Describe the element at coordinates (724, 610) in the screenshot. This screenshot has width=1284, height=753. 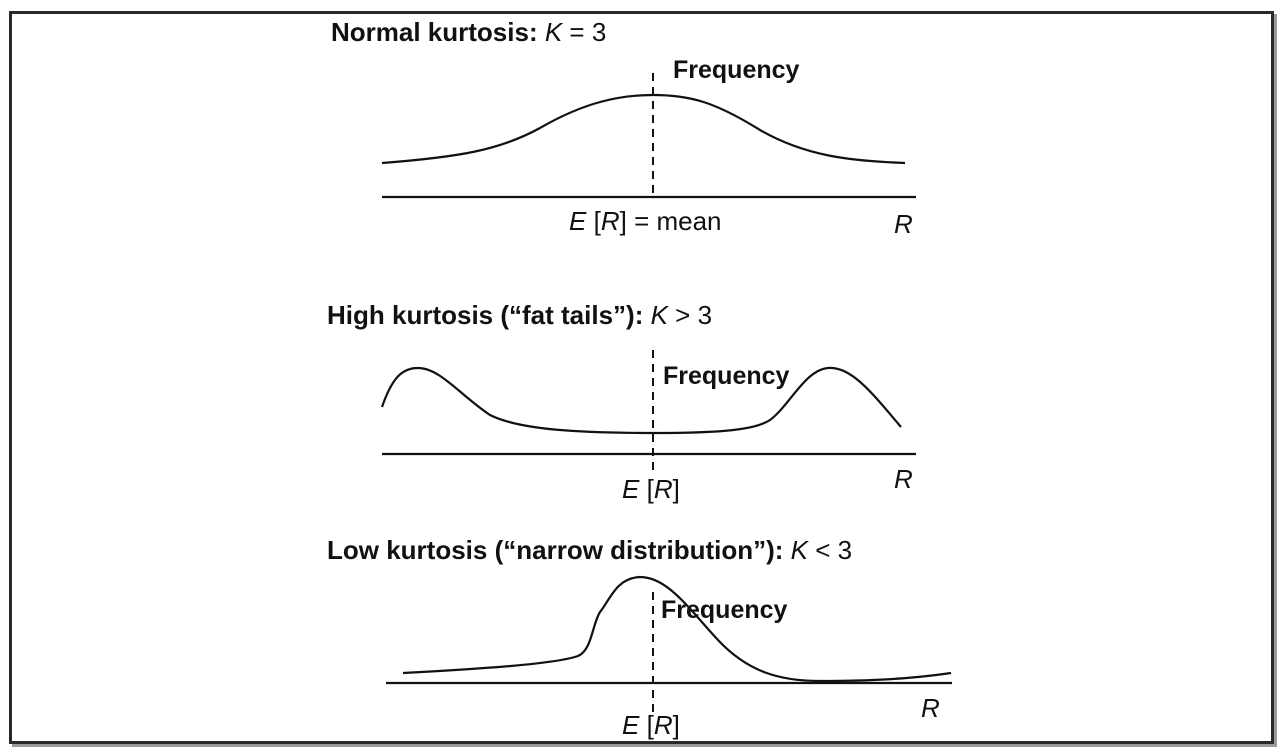
I see `low-kurtosis-frequency-label: Frequency` at that location.